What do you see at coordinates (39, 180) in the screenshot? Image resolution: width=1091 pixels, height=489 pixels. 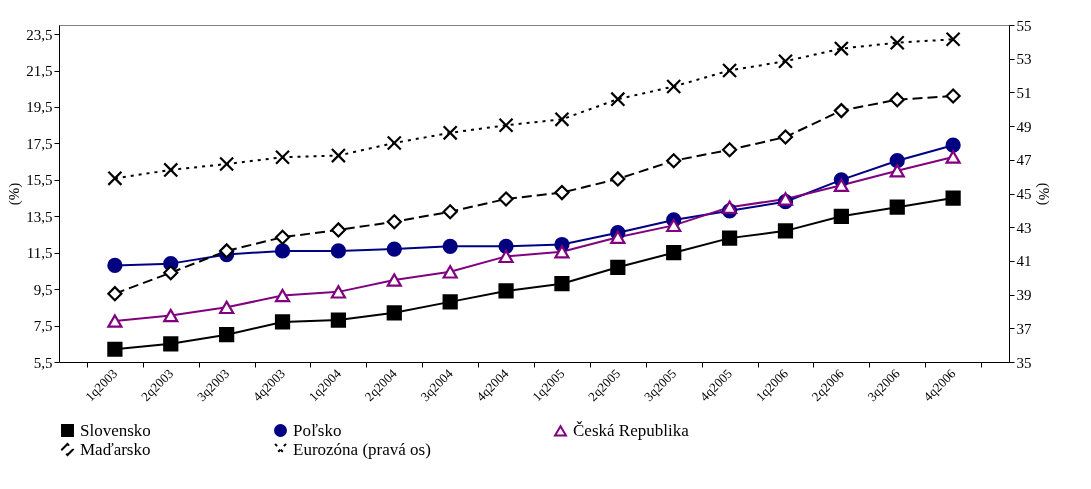 I see `y-tick-label: 15,5` at bounding box center [39, 180].